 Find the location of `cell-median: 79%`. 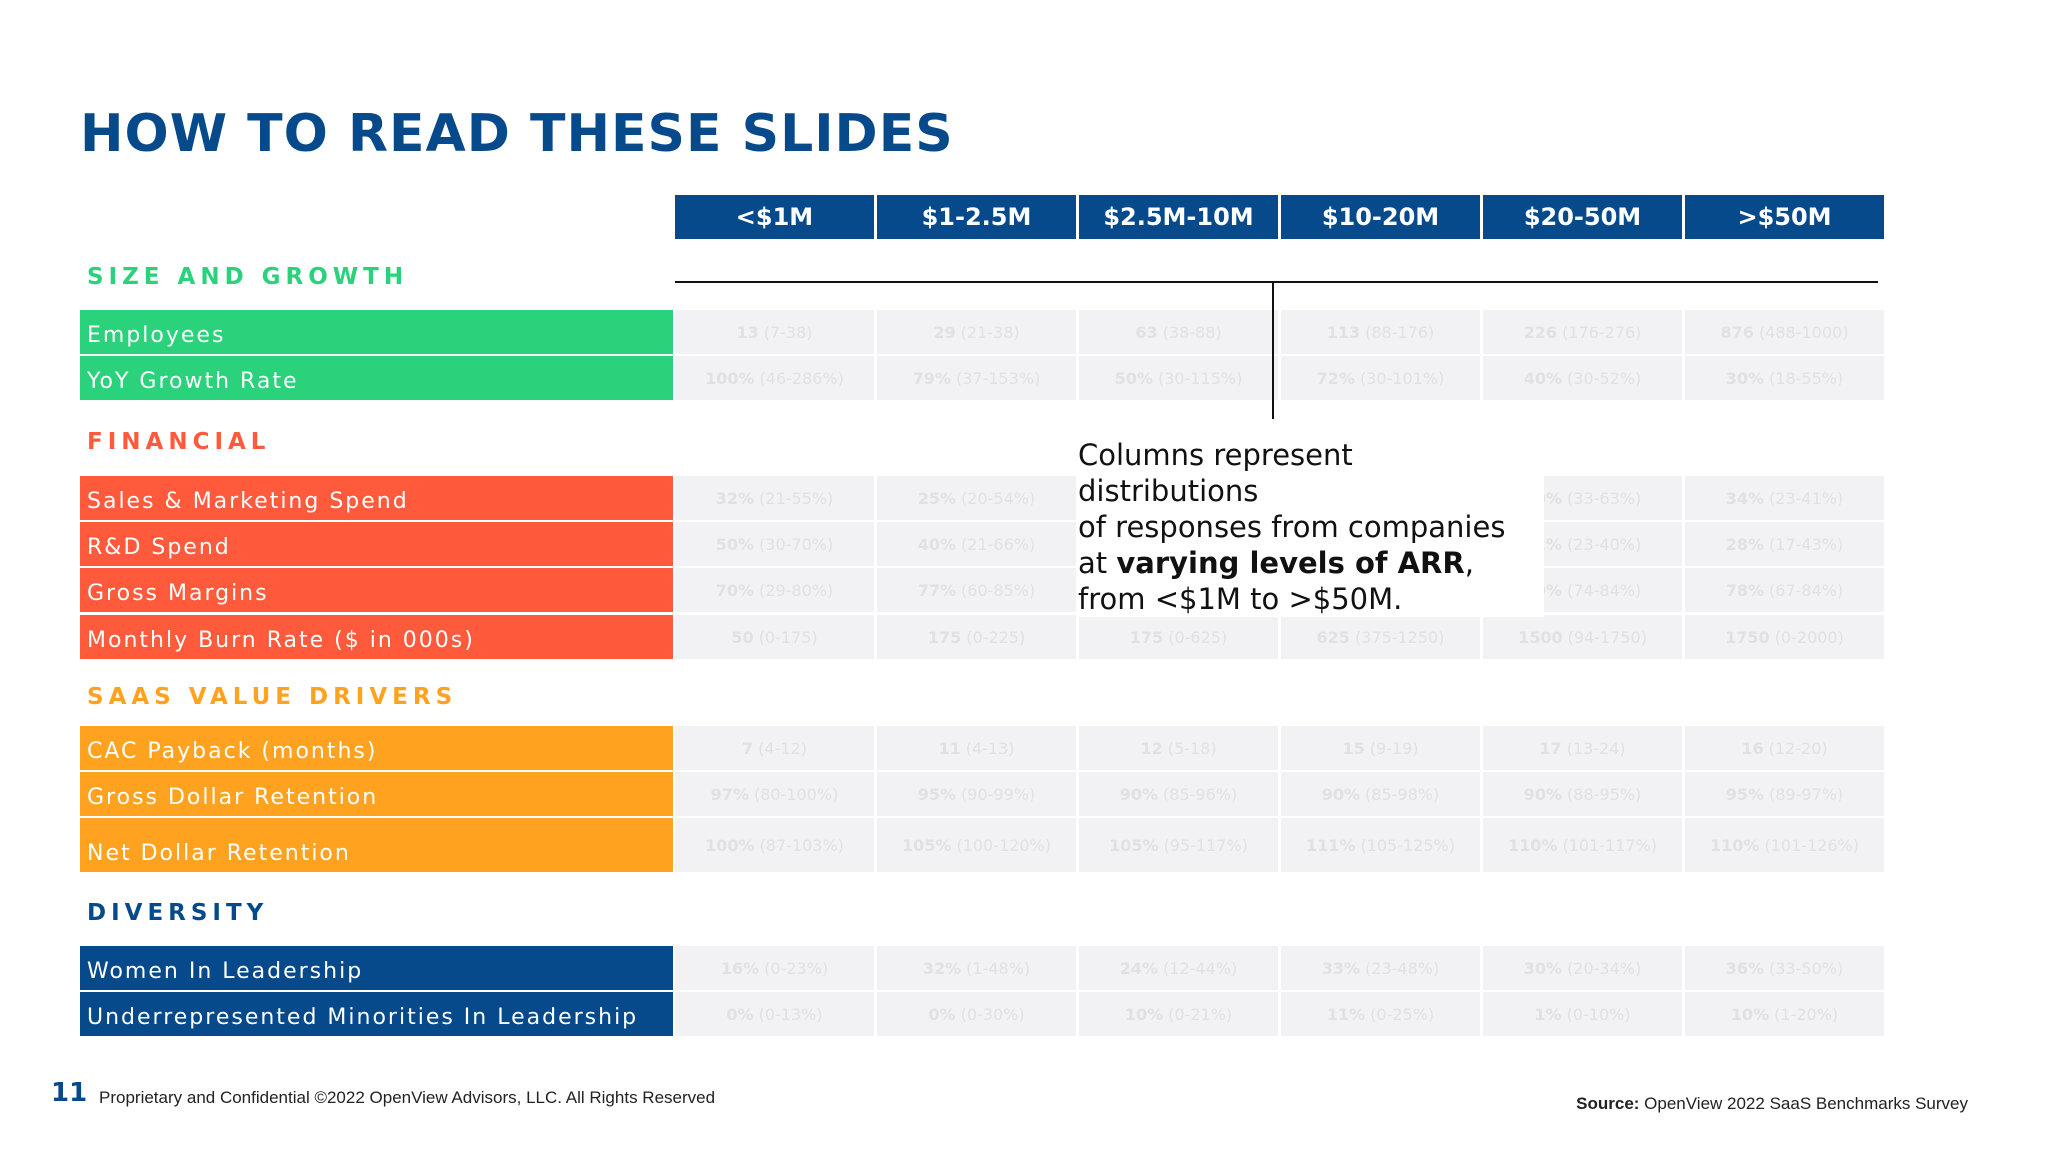

cell-median: 79% is located at coordinates (931, 378).